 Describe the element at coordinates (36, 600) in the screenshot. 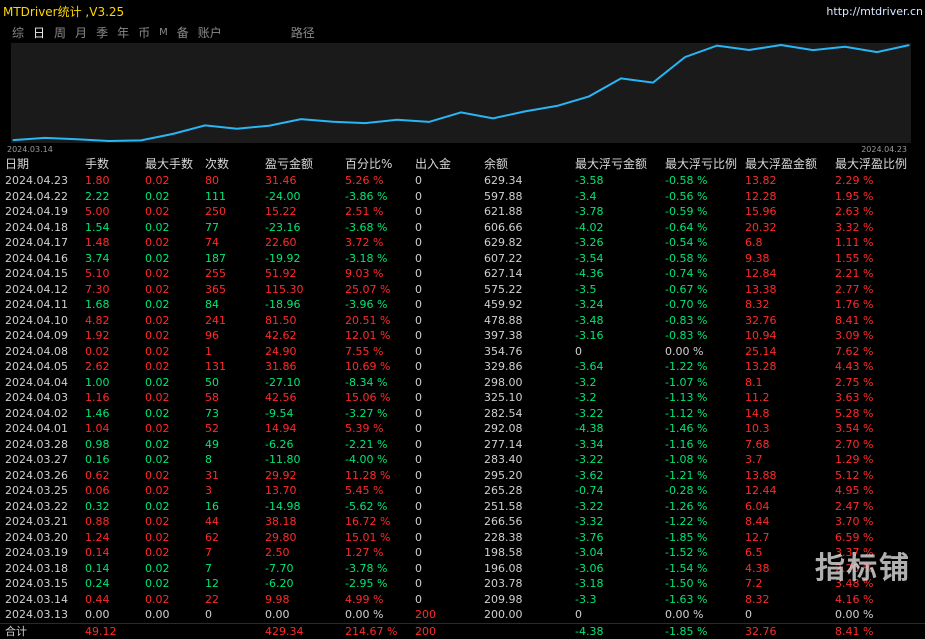

I see `cell-date: 2024.03.14` at that location.